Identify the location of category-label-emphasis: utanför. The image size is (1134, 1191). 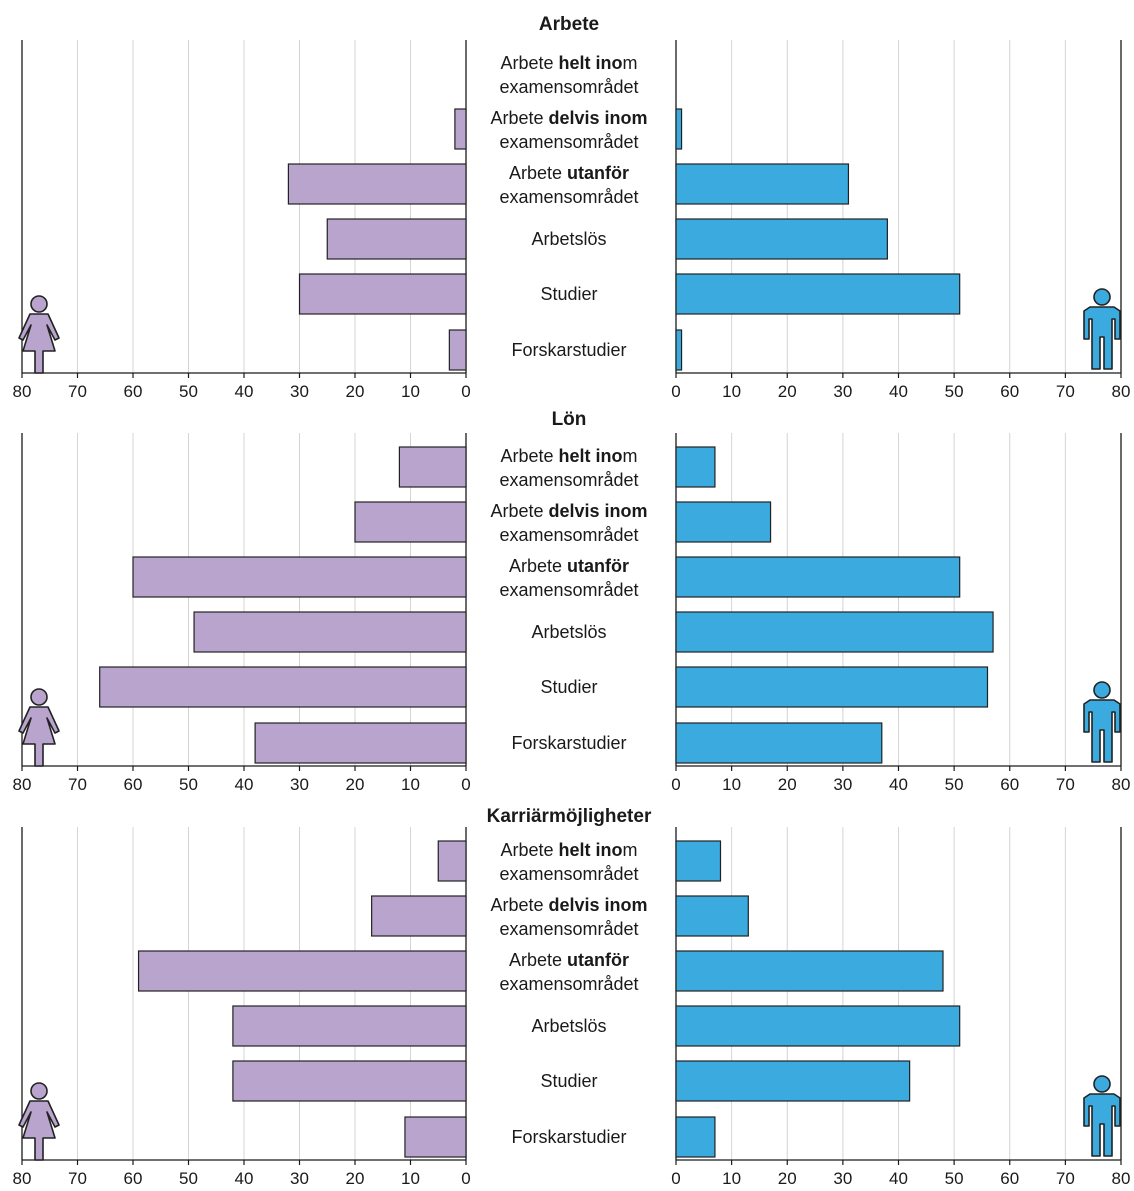
(598, 173).